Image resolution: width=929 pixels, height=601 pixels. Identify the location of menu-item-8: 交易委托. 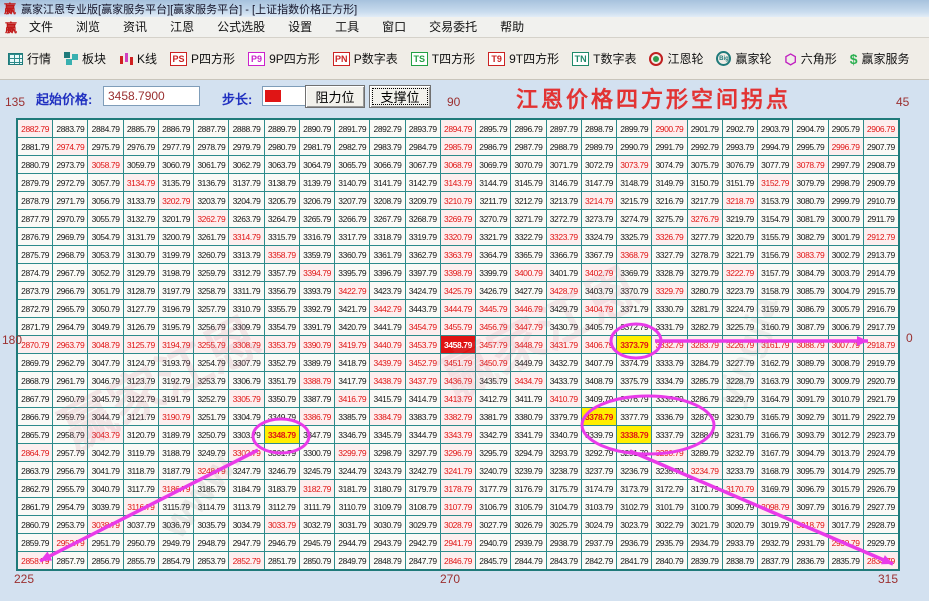
(453, 27).